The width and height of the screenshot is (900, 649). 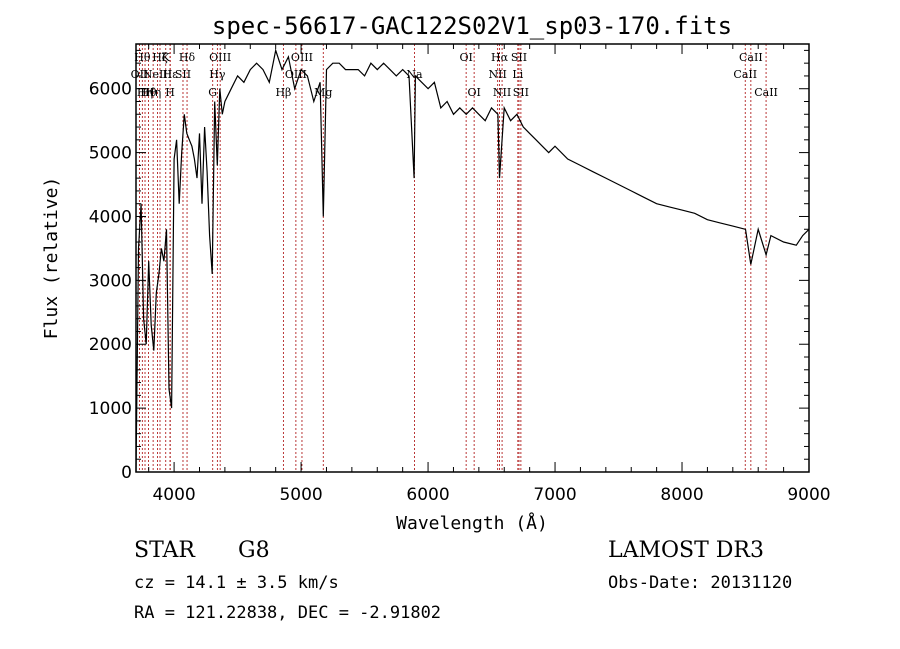 I want to click on object-class: STAR, so click(x=164, y=550).